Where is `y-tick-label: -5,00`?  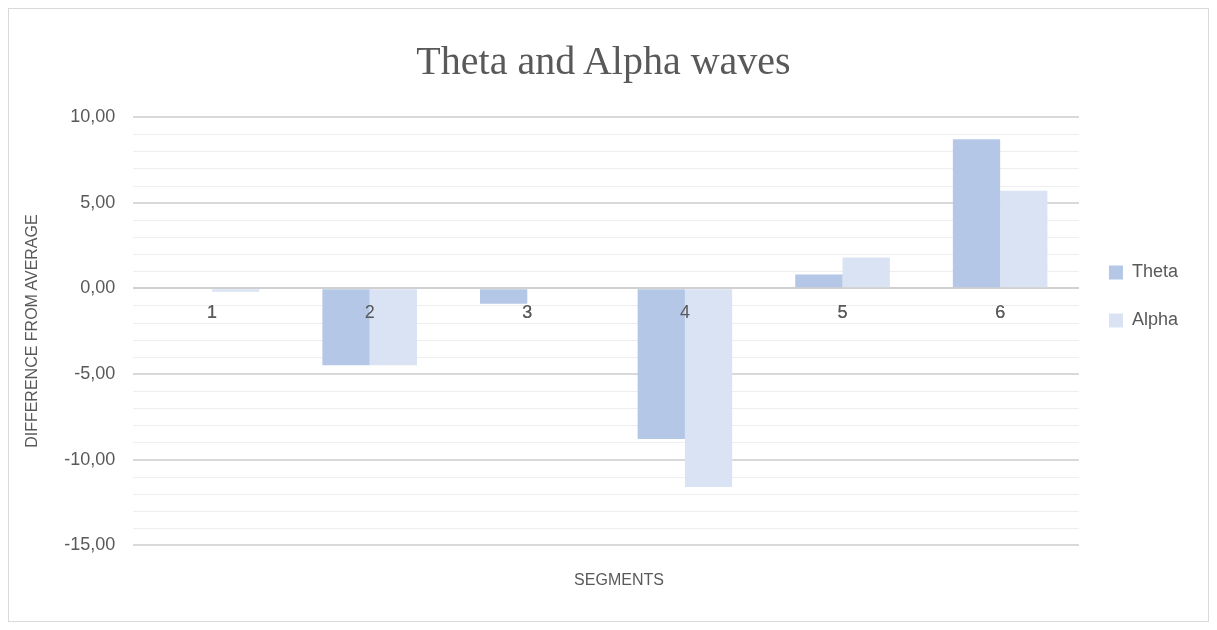 y-tick-label: -5,00 is located at coordinates (95, 372).